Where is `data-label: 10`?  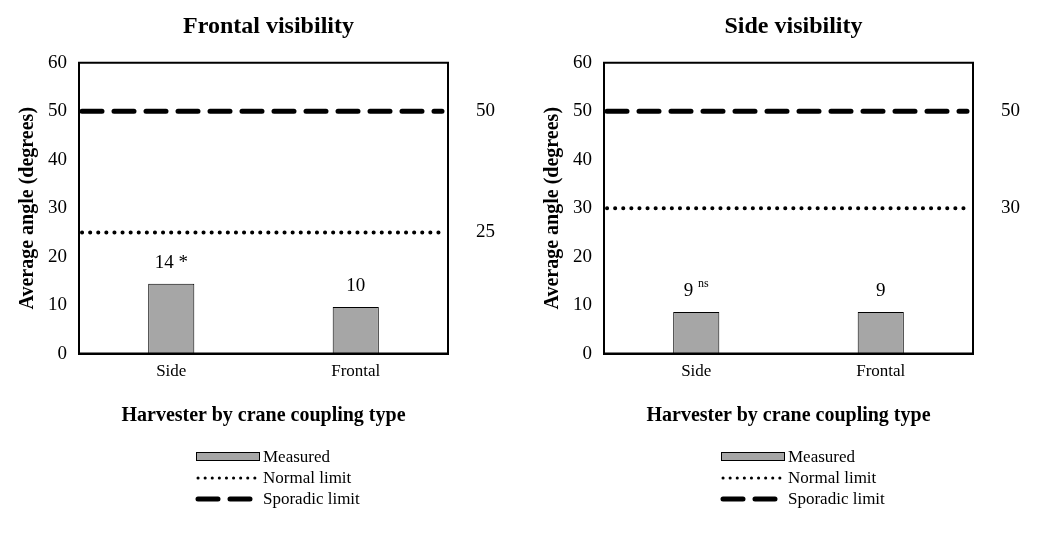
data-label: 10 is located at coordinates (356, 285).